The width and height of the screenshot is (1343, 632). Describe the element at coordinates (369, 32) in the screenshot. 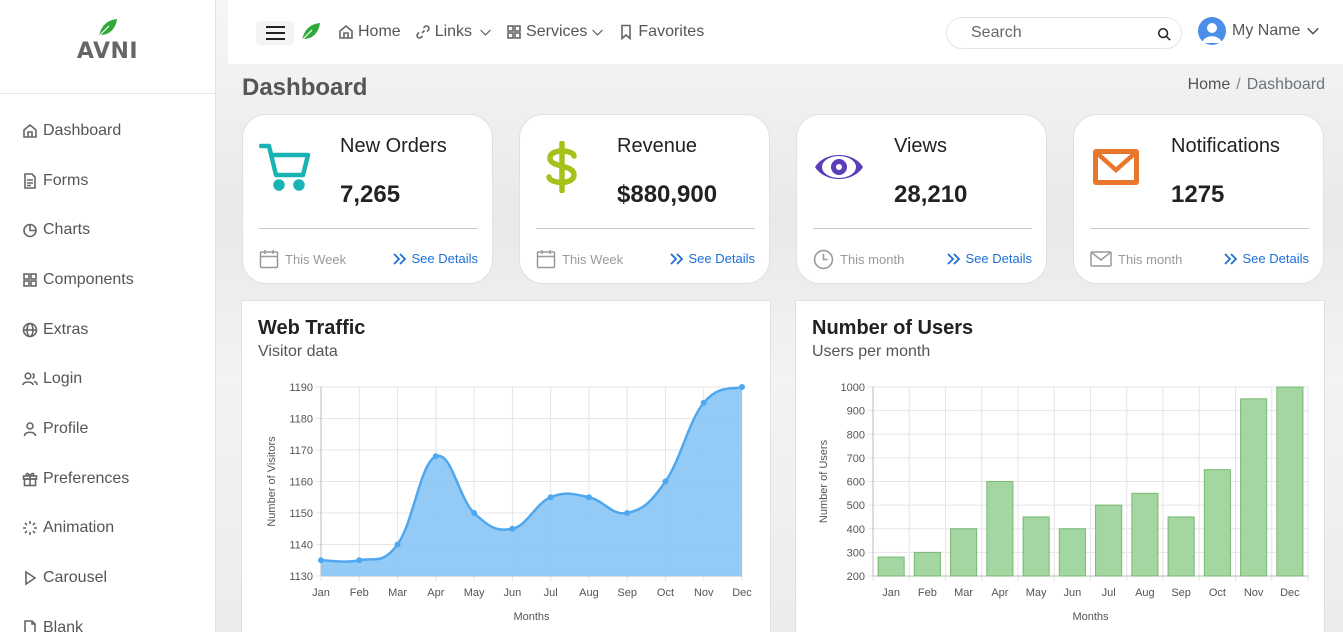

I see `nav-home: Home` at that location.